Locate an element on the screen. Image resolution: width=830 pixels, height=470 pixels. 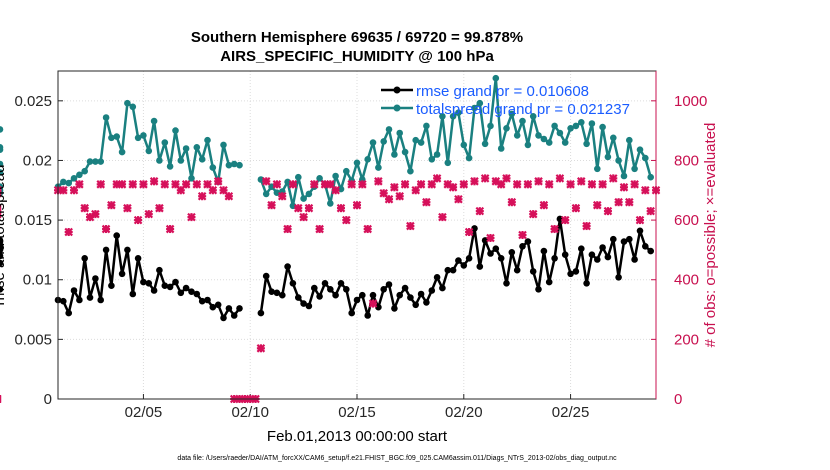
x-tick-label: 02/25 is located at coordinates (571, 412).